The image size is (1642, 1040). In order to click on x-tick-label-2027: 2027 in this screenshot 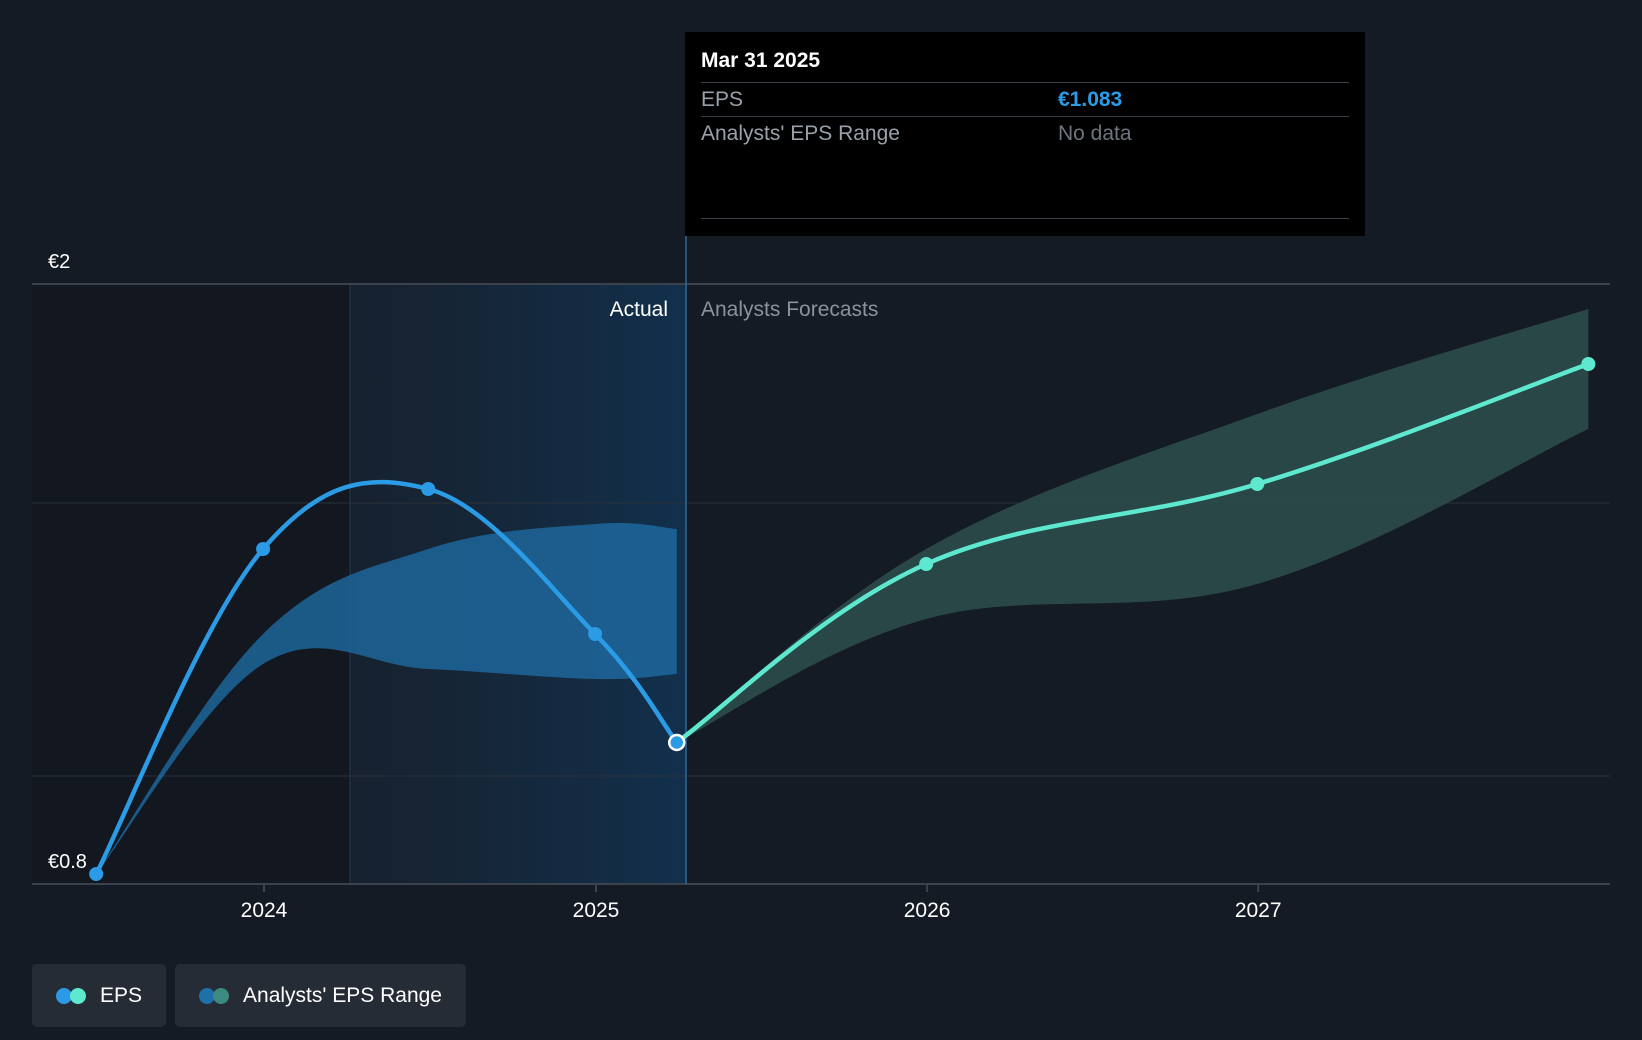, I will do `click(1258, 910)`.